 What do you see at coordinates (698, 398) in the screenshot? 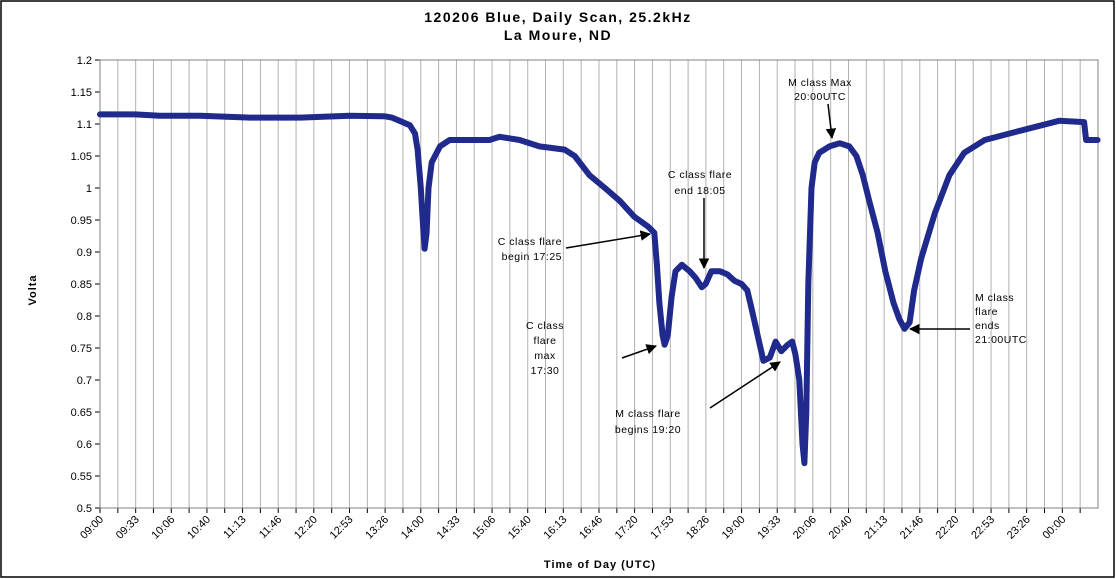
I see `annotation: M class flare begins 19:20` at bounding box center [698, 398].